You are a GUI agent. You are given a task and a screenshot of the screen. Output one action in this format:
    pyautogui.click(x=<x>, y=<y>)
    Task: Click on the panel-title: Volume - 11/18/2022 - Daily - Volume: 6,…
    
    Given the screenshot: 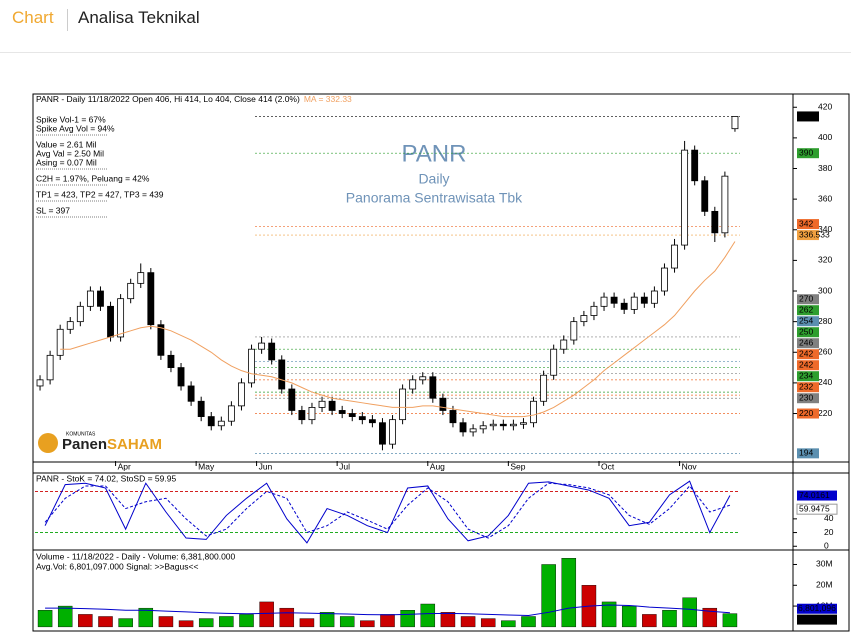 What is the action you would take?
    pyautogui.click(x=136, y=556)
    